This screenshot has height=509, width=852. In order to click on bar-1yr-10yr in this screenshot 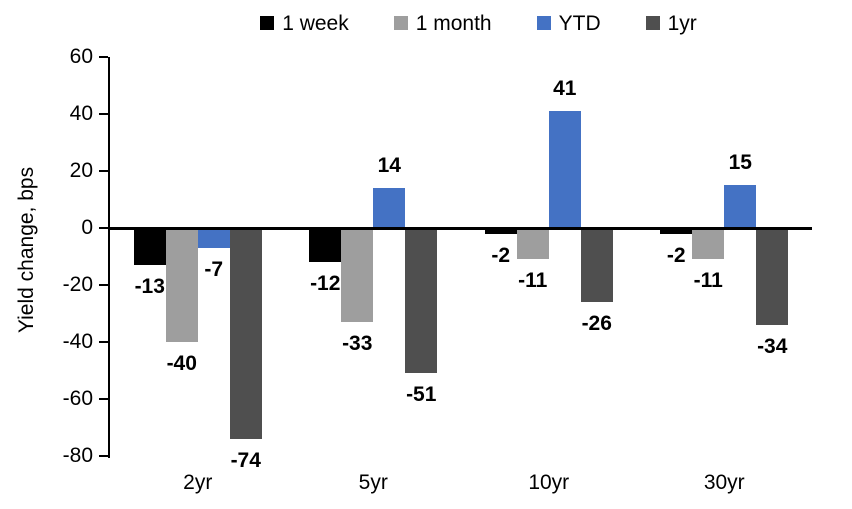, I will do `click(596, 265)`.